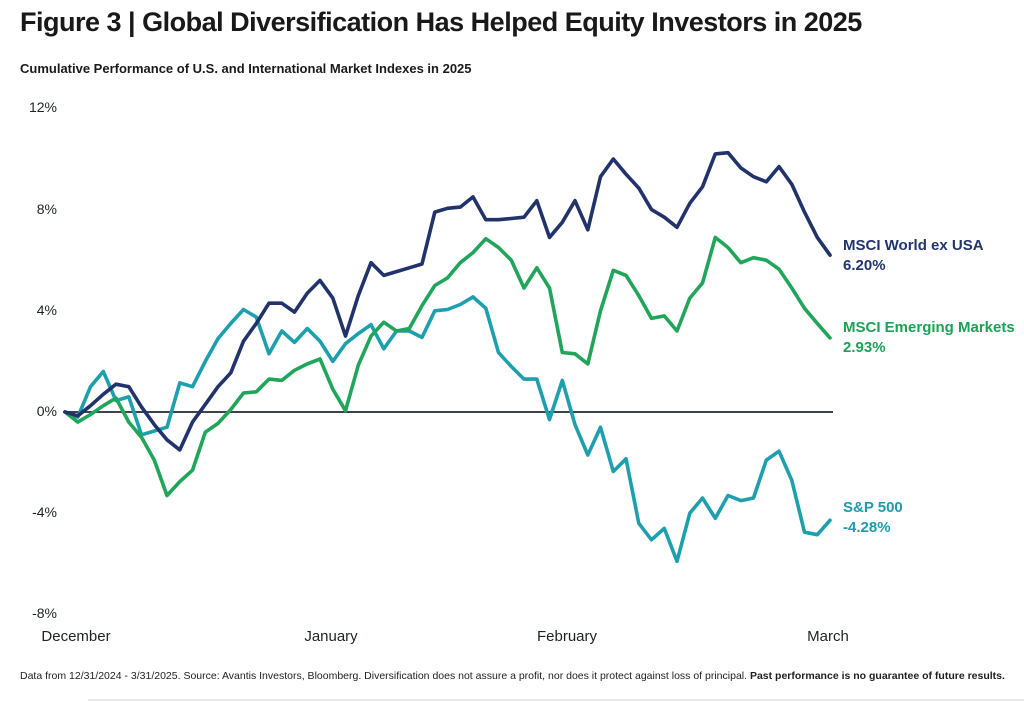 Image resolution: width=1024 pixels, height=703 pixels. I want to click on series-label-sp500: S&P 500 -4.28%, so click(873, 518).